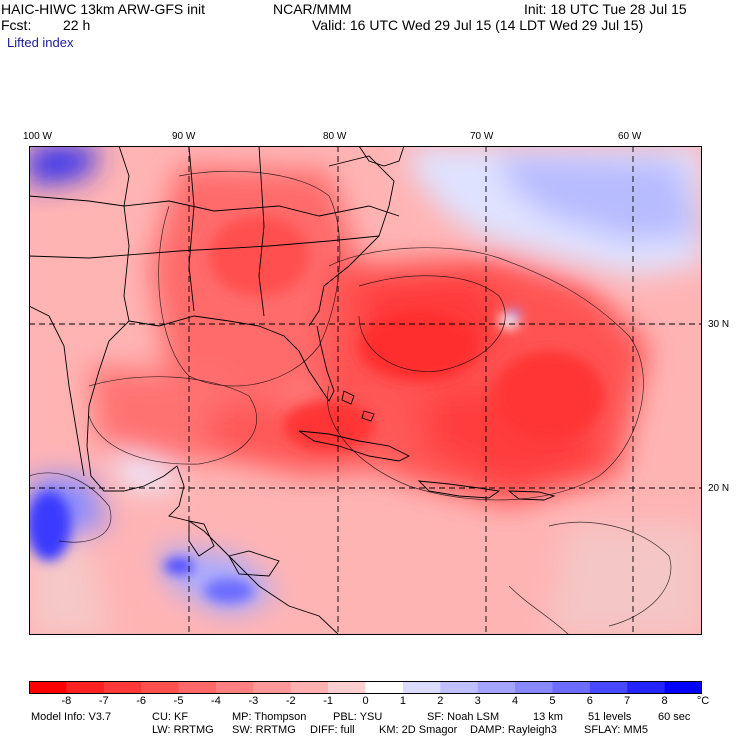 The height and width of the screenshot is (740, 740). What do you see at coordinates (103, 701) in the screenshot?
I see `colorbar-tick-label: -7` at bounding box center [103, 701].